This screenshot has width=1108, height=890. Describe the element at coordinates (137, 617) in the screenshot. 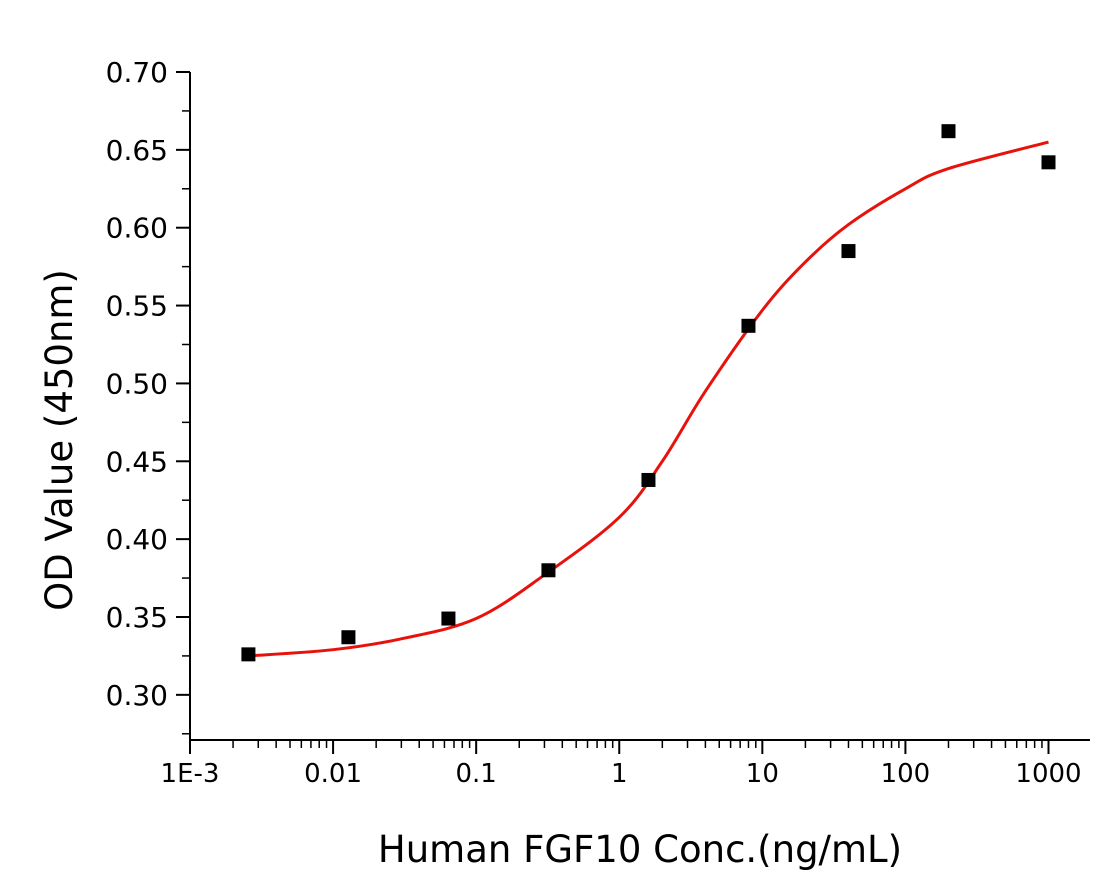

I see `y-tick-label: 0.35` at that location.